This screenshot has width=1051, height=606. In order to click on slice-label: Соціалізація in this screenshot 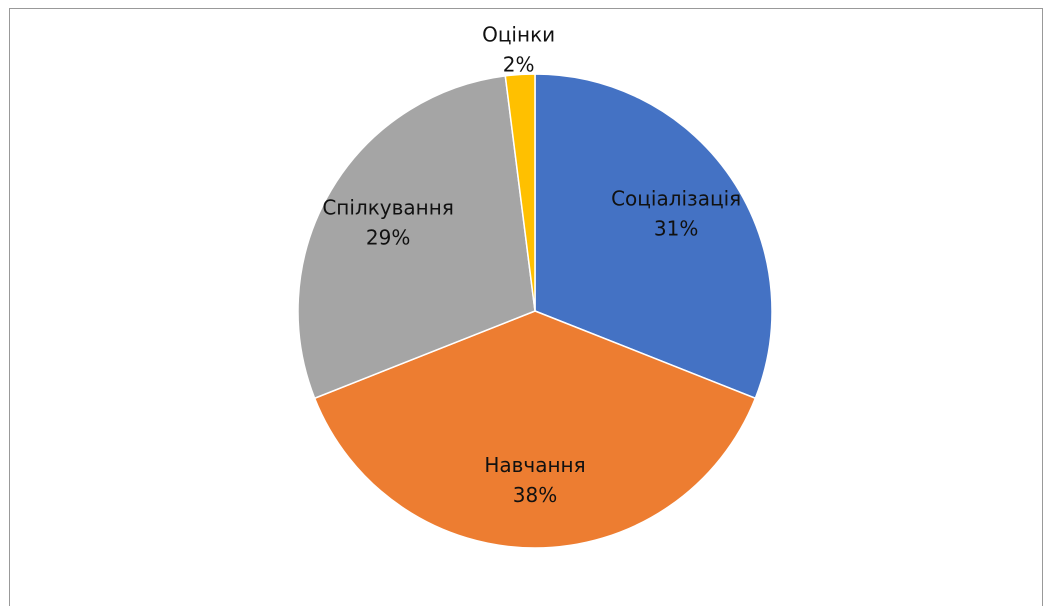, I will do `click(676, 199)`.